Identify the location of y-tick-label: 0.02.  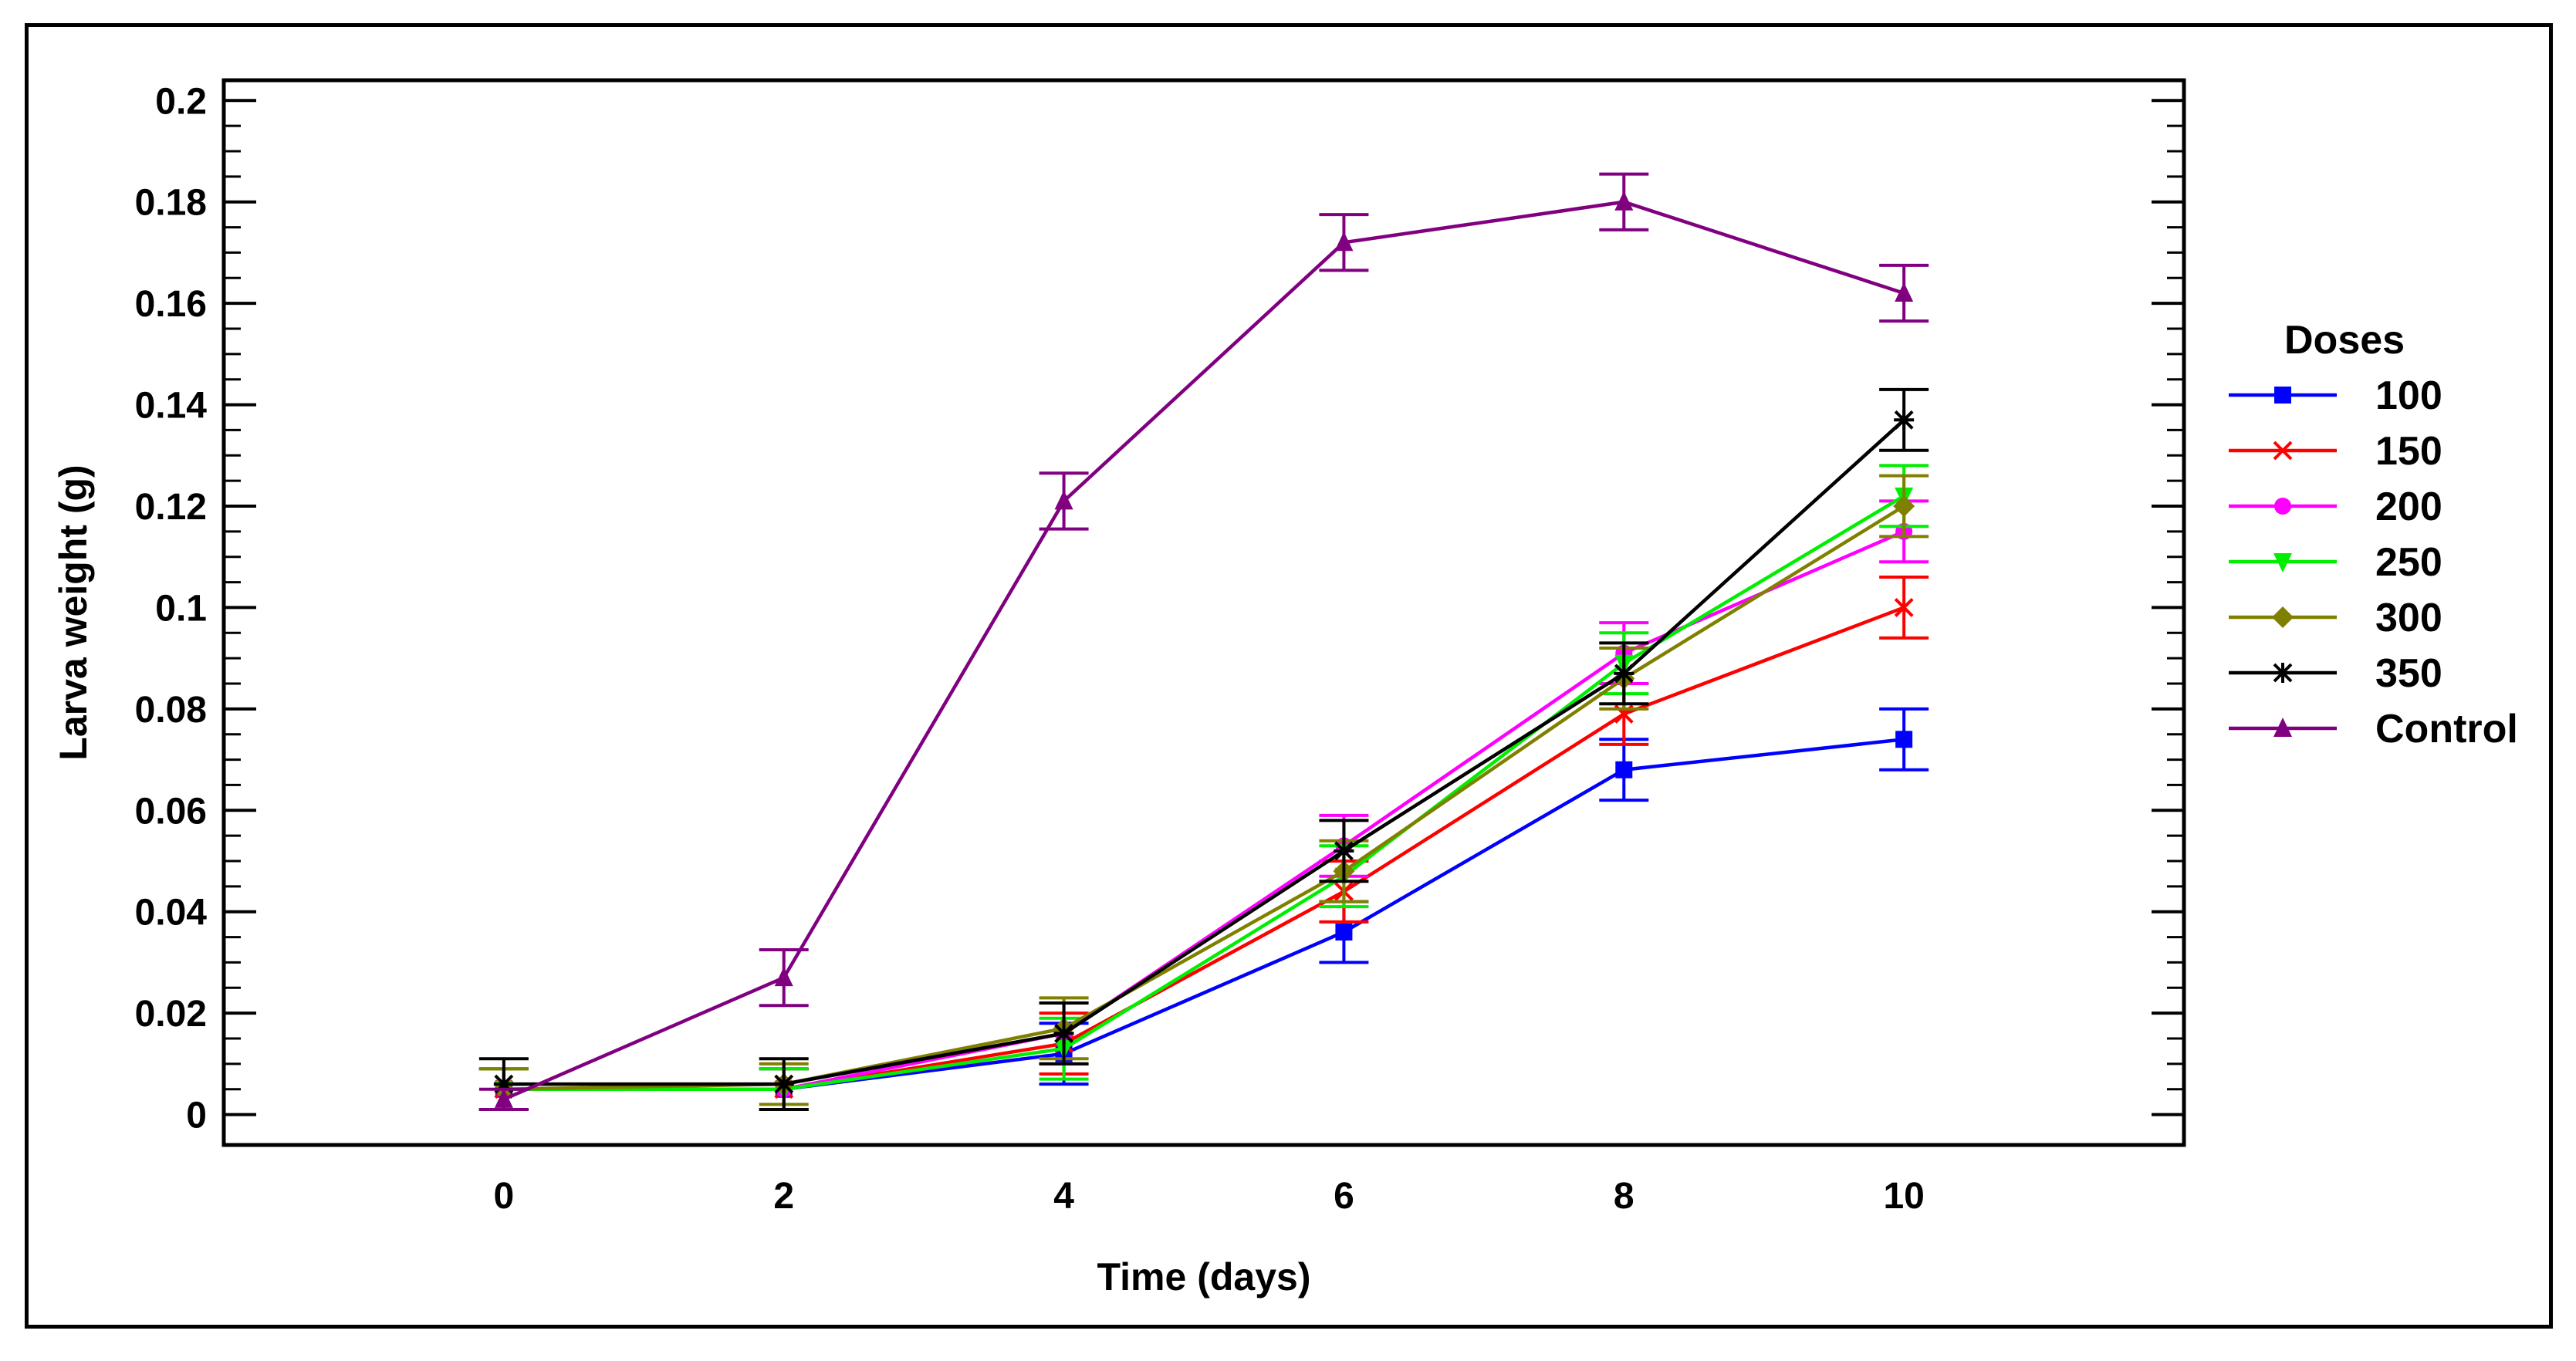
(171, 1014).